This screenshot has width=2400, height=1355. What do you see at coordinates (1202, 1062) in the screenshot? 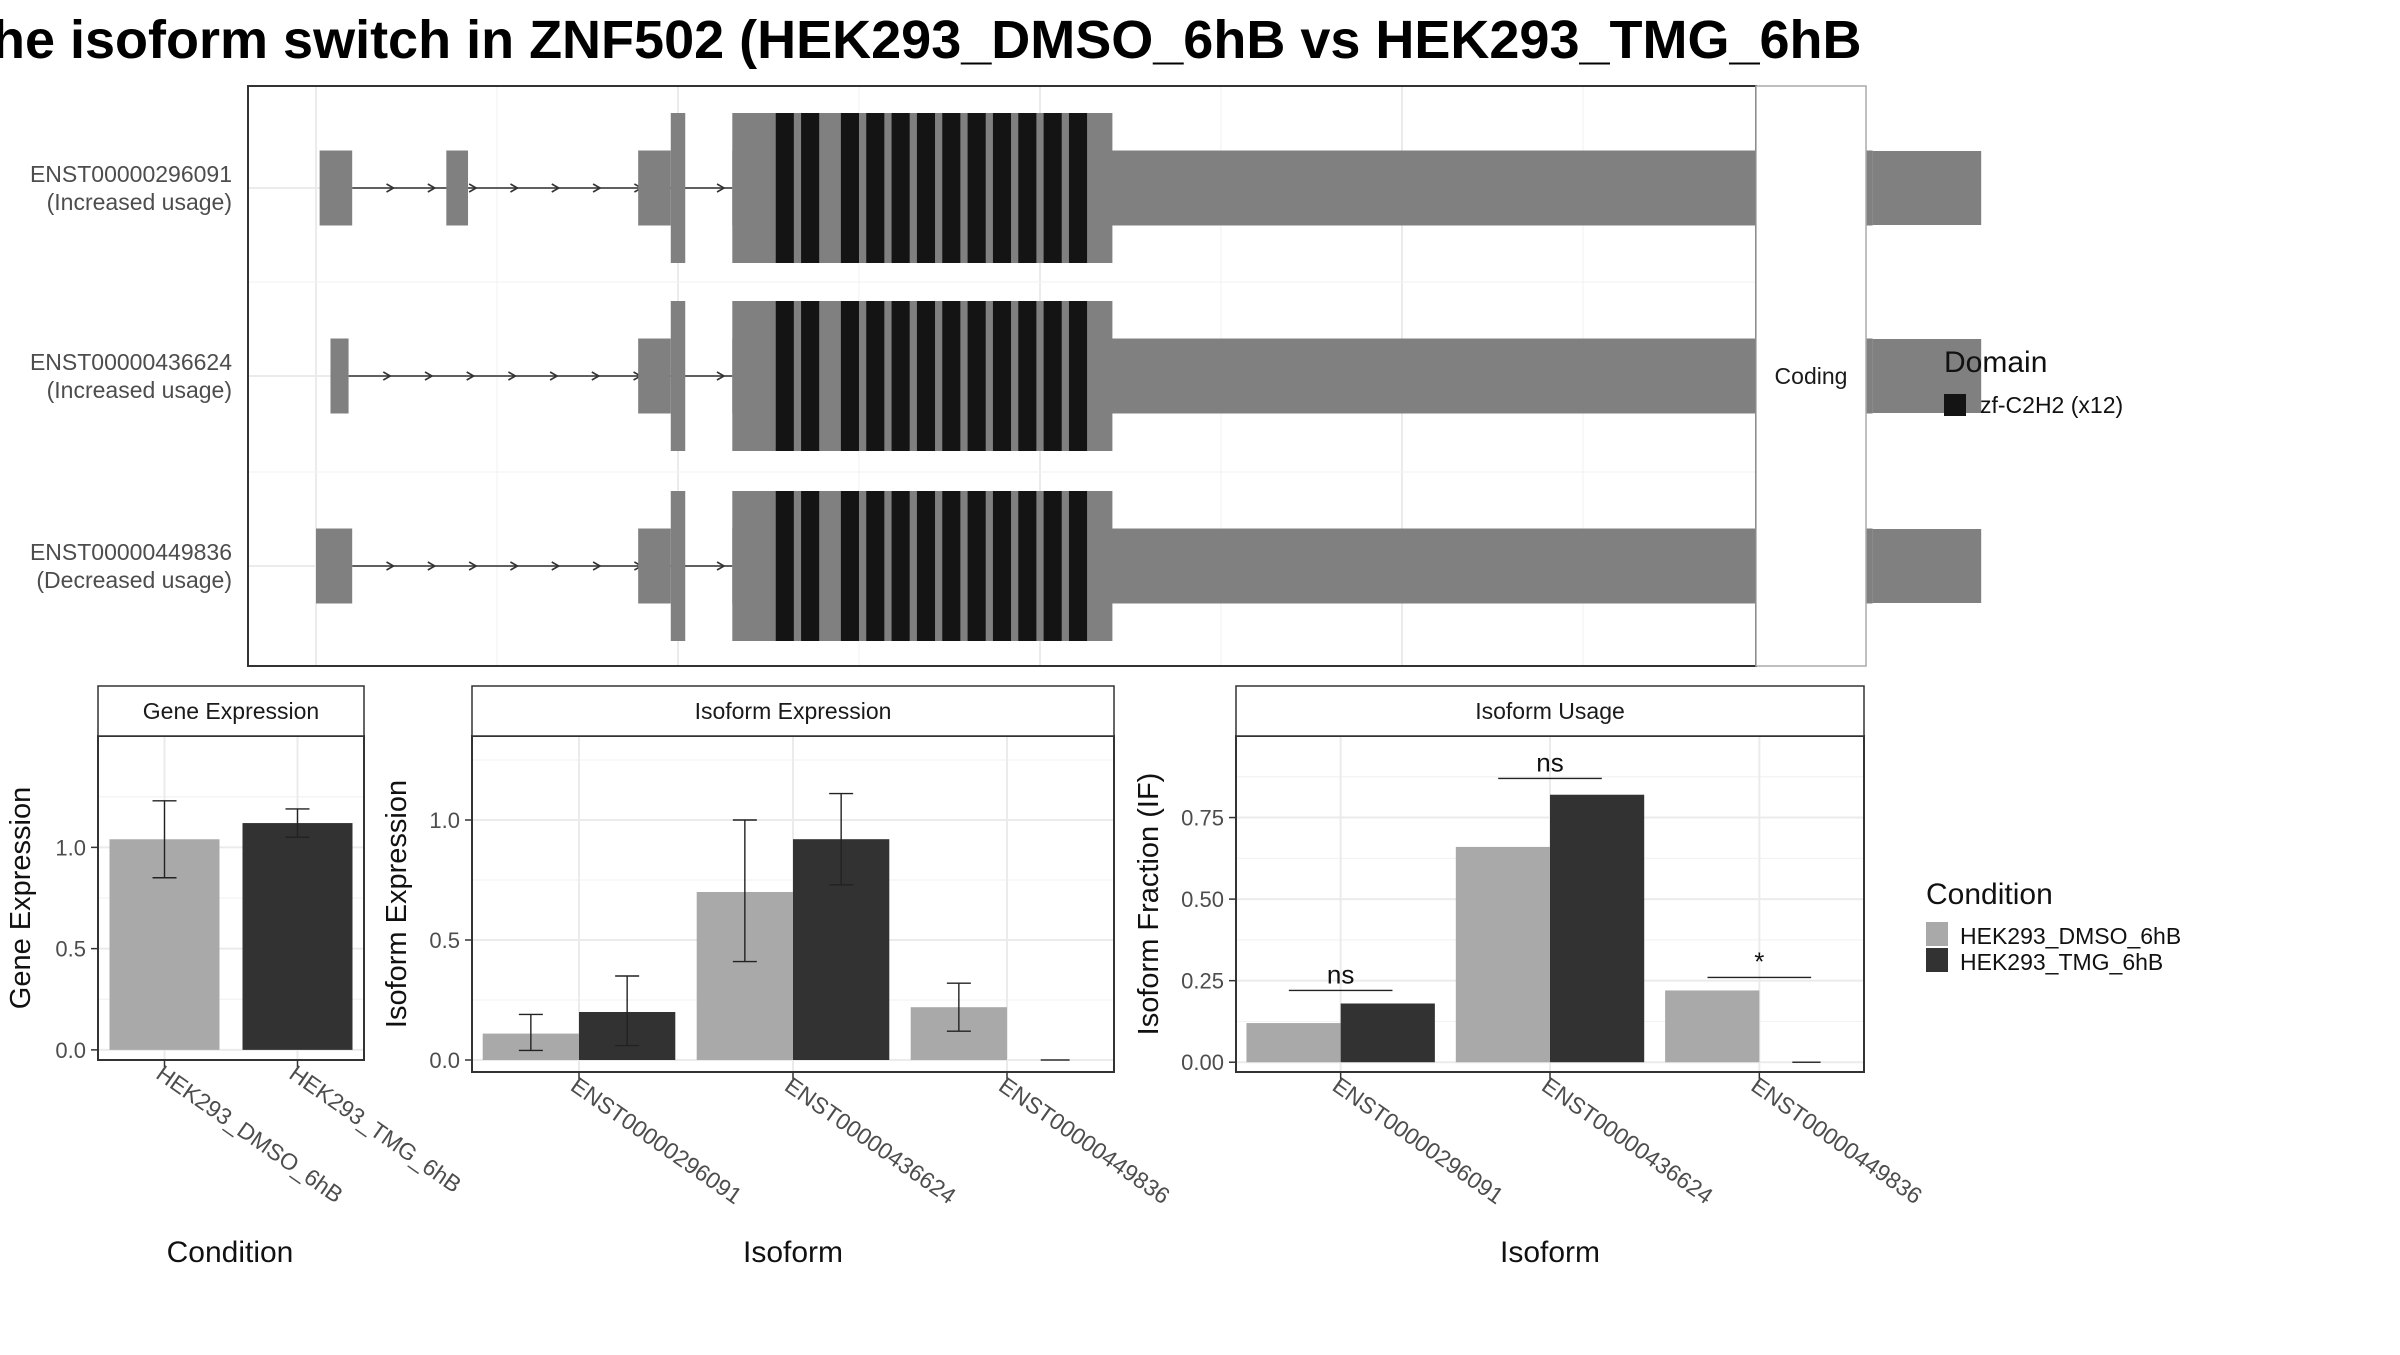
I see `y-tick-label: 0.00` at bounding box center [1202, 1062].